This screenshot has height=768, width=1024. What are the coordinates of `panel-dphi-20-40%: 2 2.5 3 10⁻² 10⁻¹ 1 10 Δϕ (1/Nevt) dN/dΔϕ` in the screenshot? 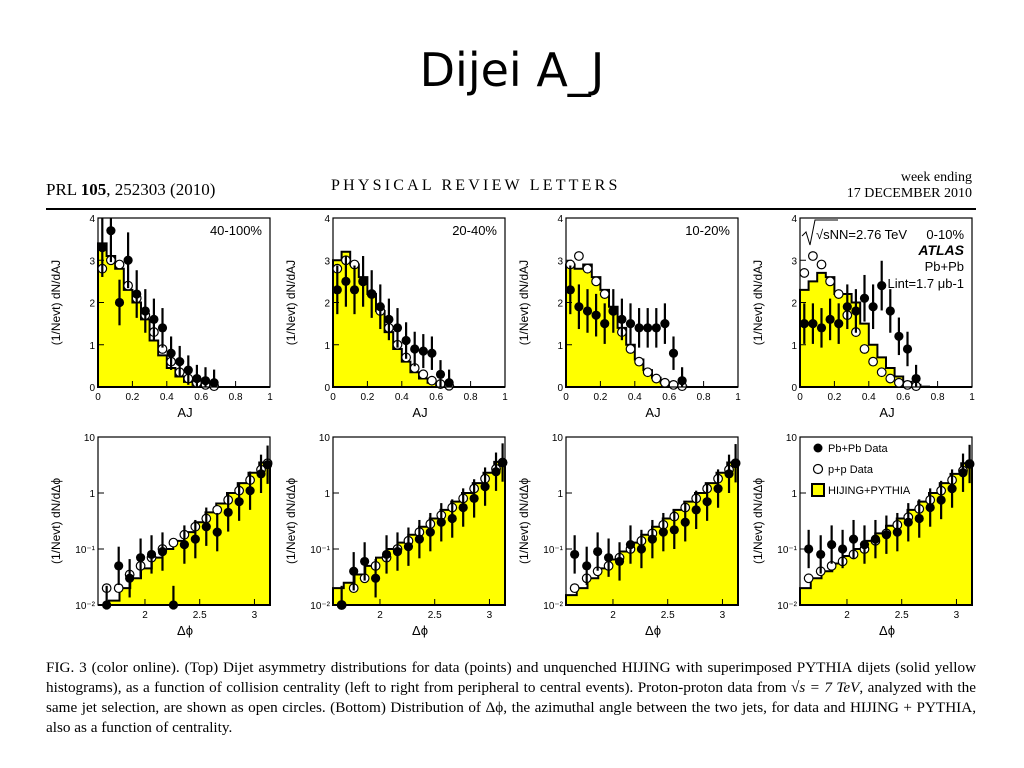 It's located at (396, 535).